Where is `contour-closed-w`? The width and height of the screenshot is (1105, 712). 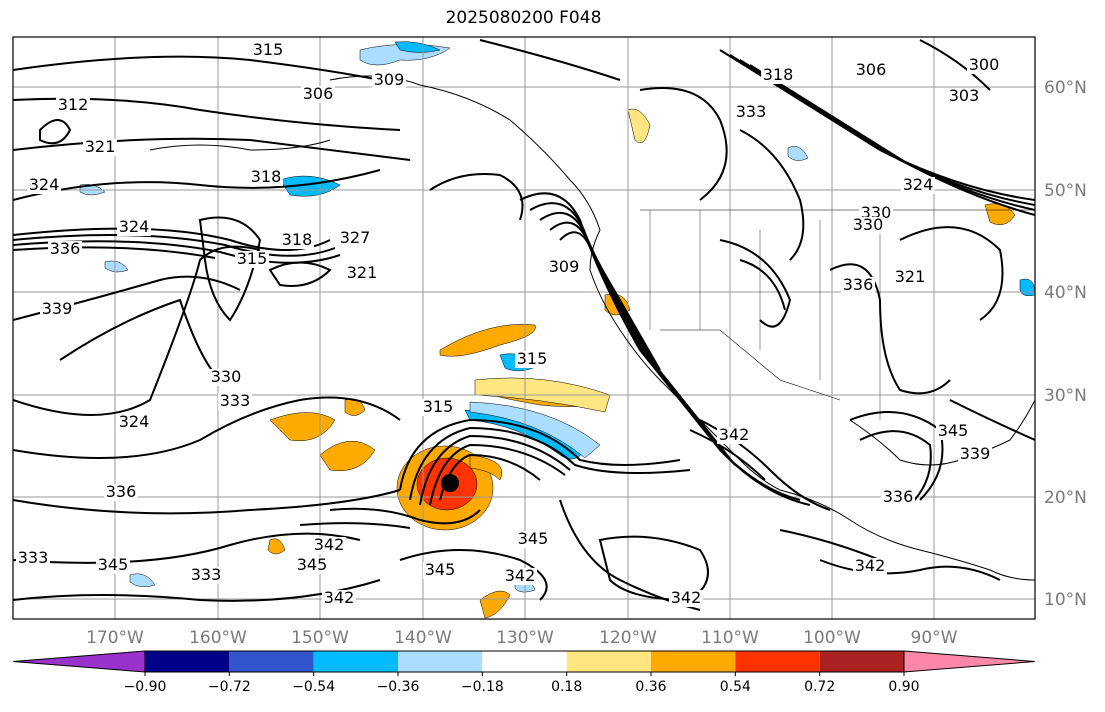 contour-closed-w is located at coordinates (230, 269).